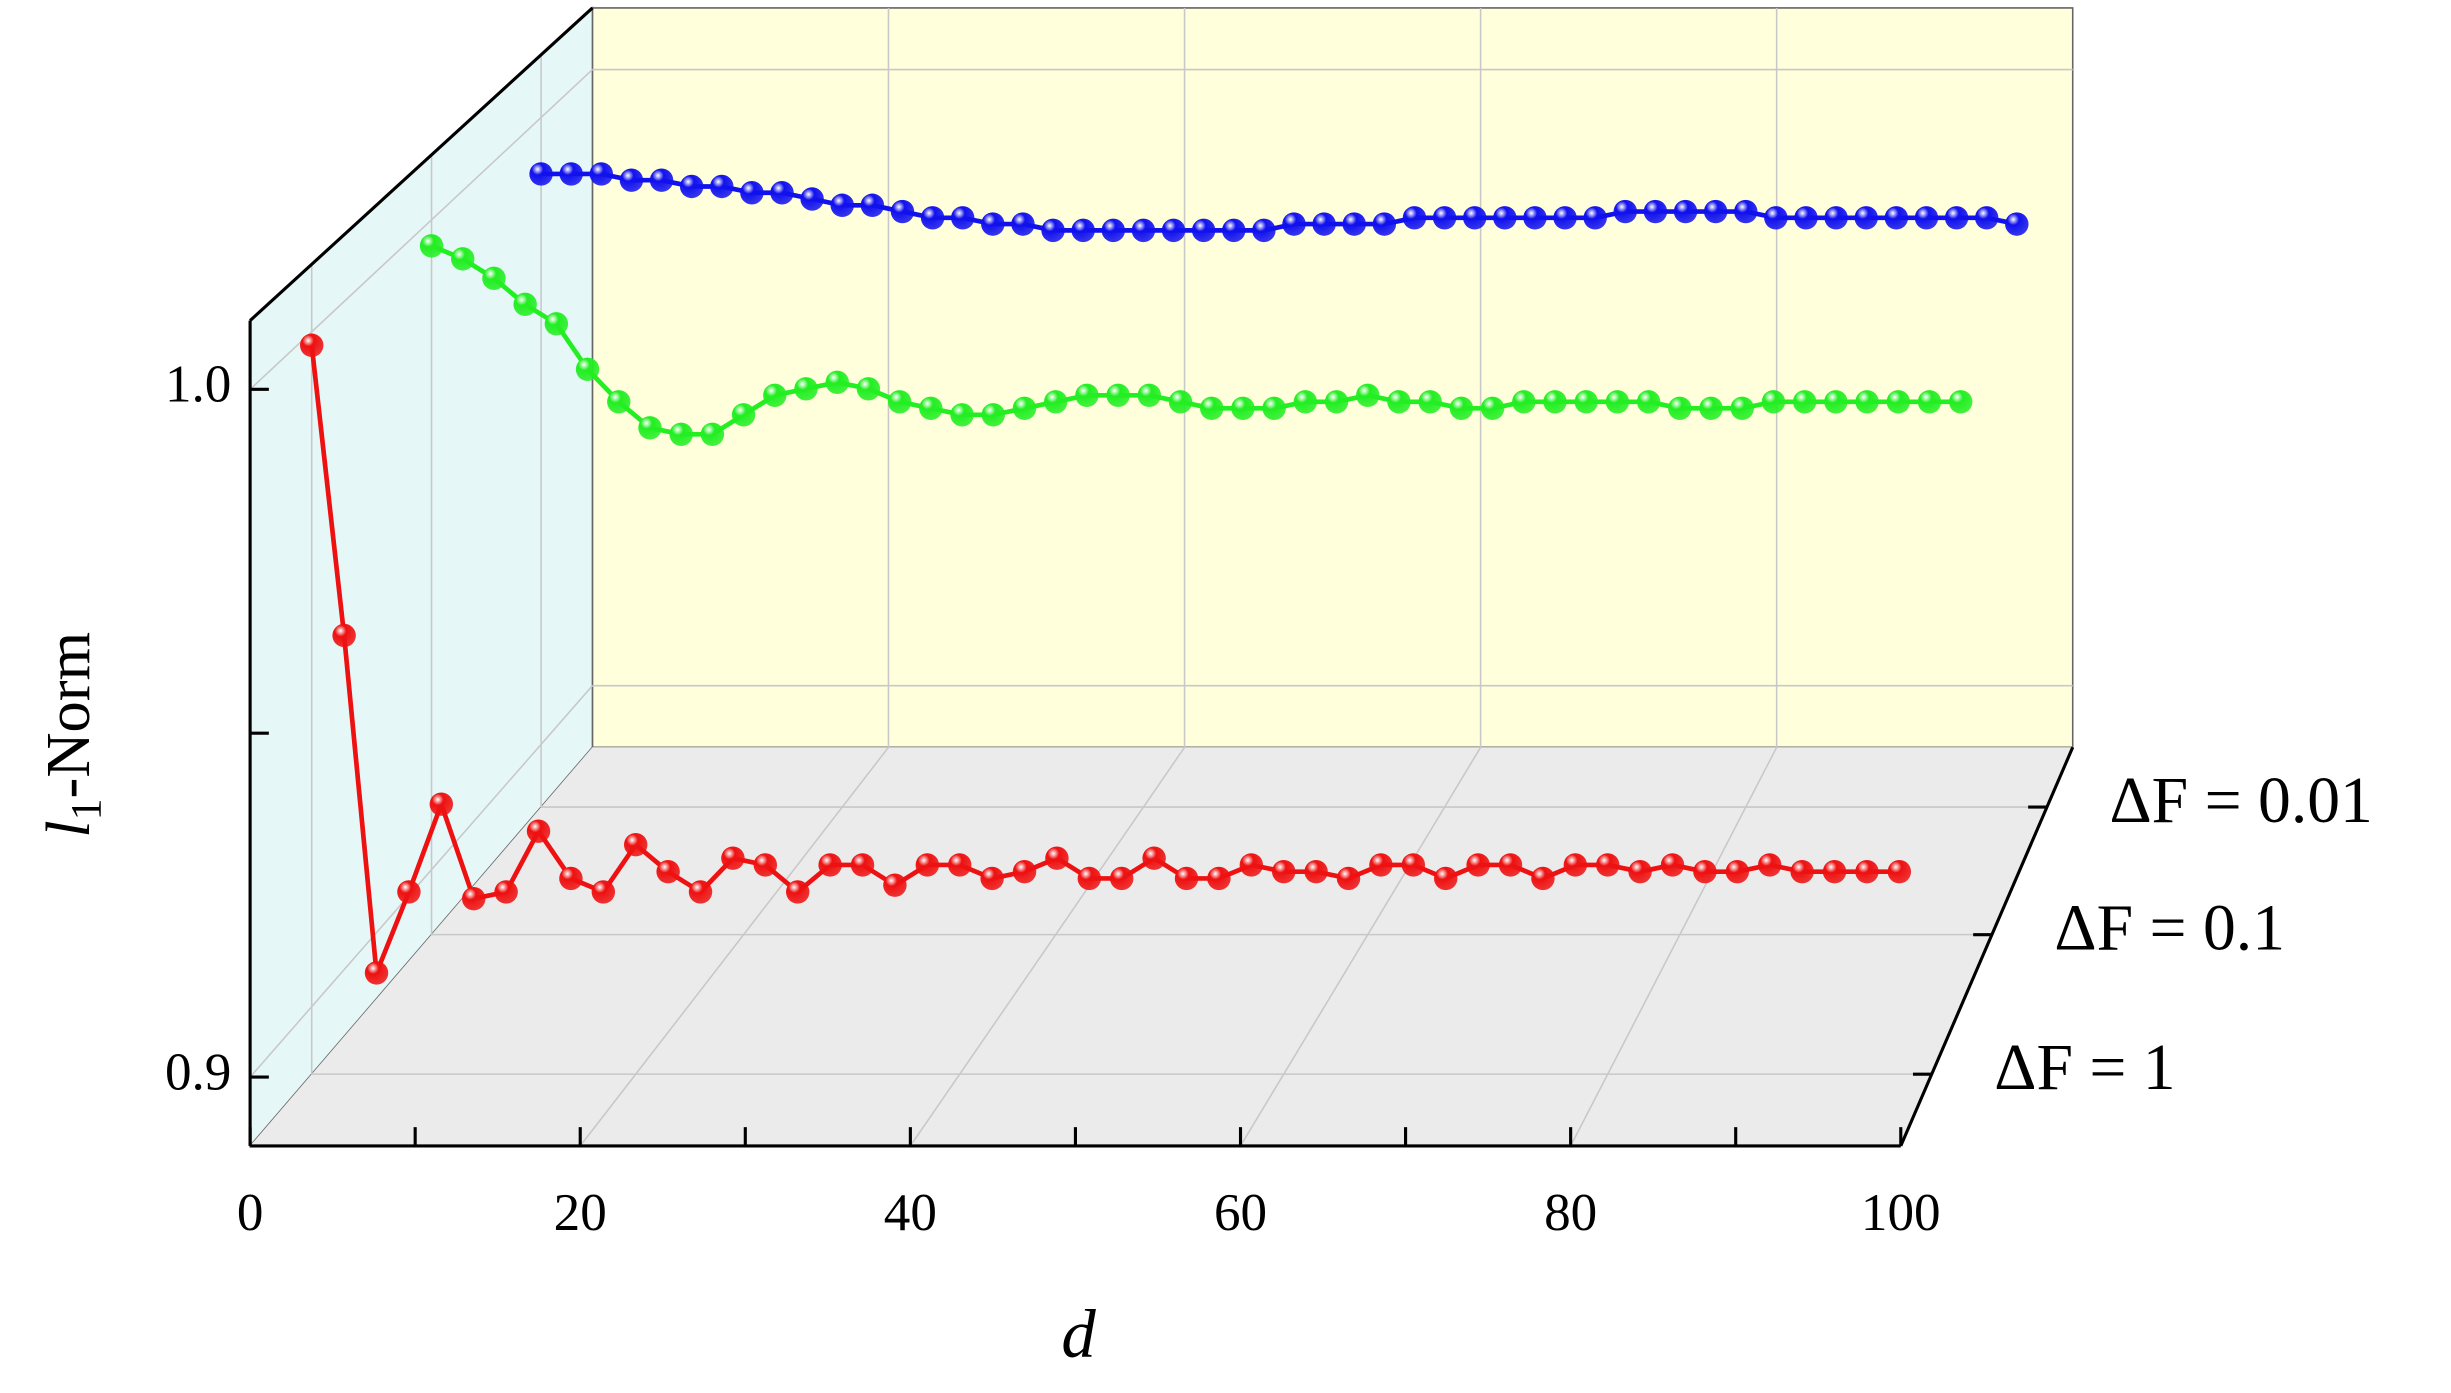 The height and width of the screenshot is (1393, 2451). What do you see at coordinates (421, 881) in the screenshot?
I see `side-grid-line` at bounding box center [421, 881].